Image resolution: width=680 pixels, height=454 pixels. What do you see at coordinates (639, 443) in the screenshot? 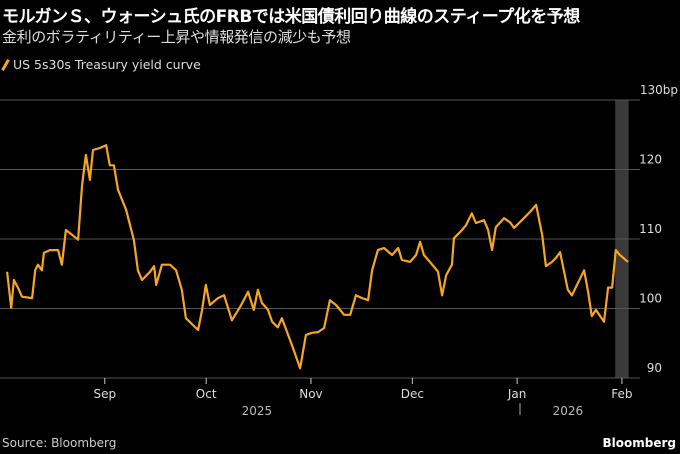
I see `brand-logo: Bloomberg` at bounding box center [639, 443].